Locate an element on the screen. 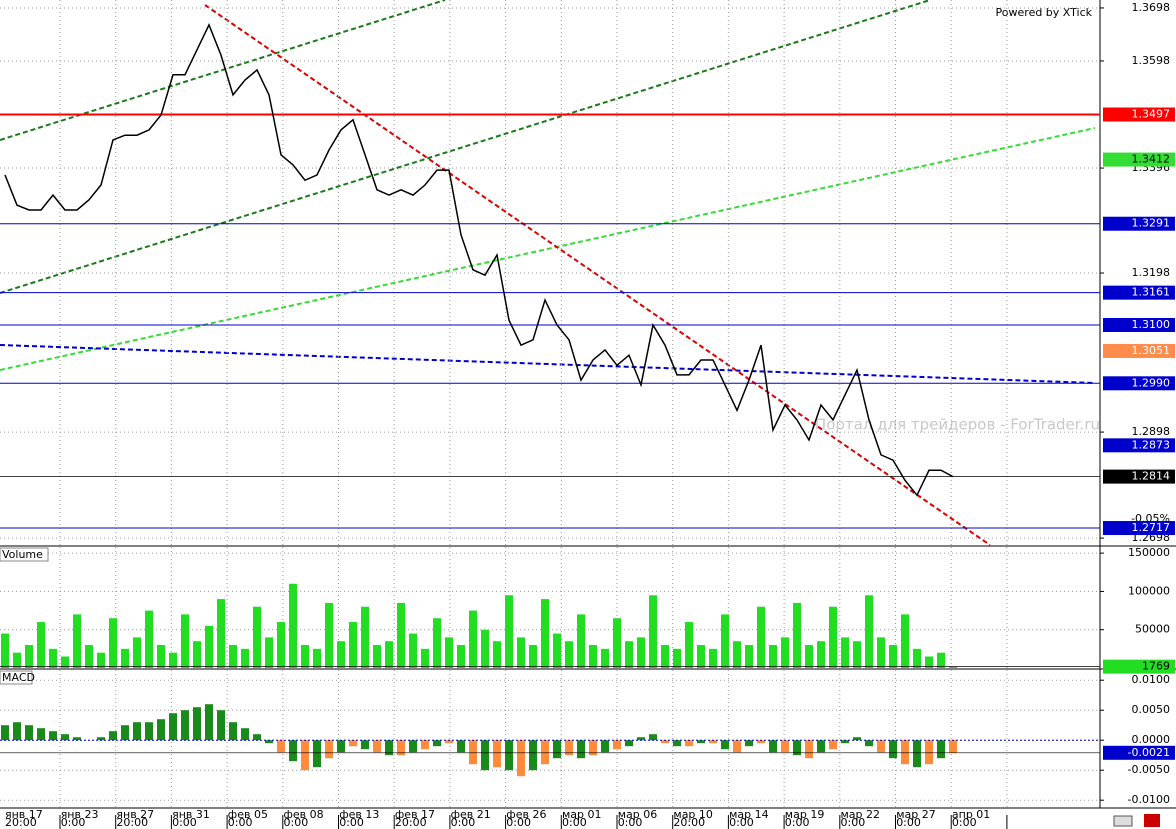  y-tick-label: 1.3598 is located at coordinates (1151, 60).